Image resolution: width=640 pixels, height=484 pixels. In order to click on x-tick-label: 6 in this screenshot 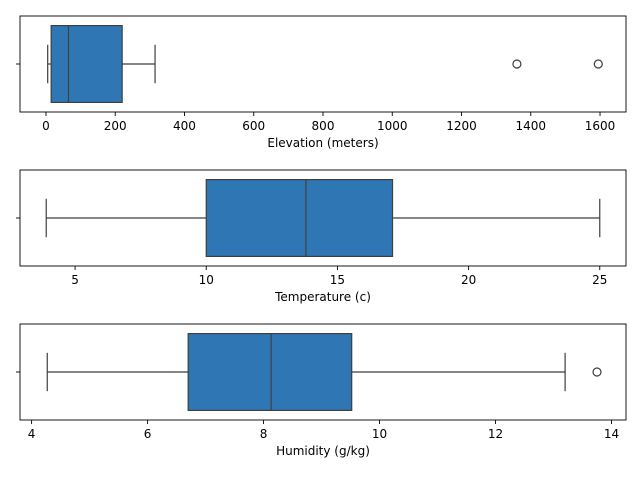, I will do `click(148, 434)`.